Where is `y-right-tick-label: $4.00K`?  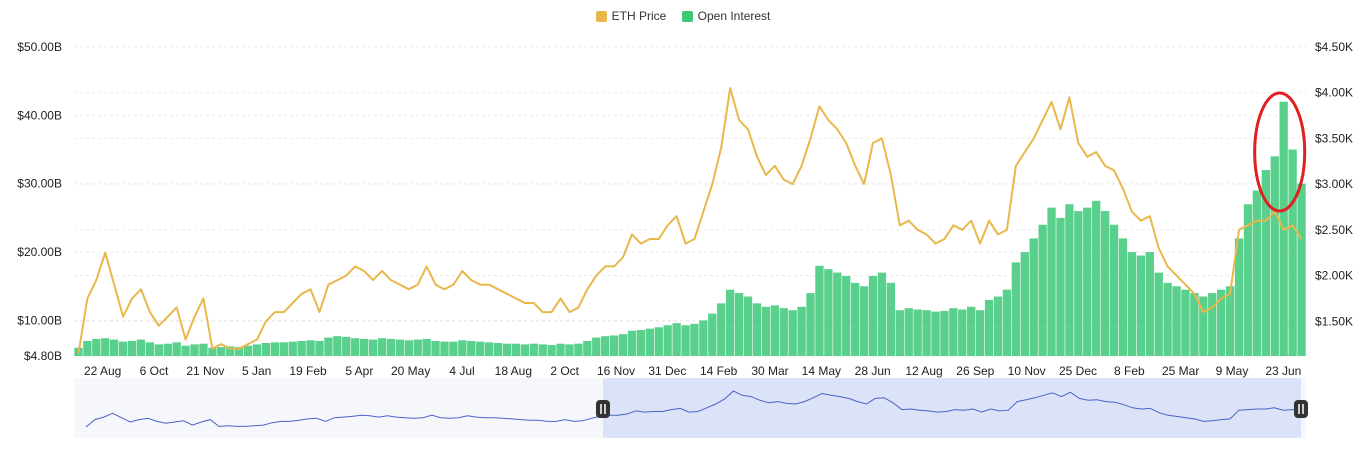
y-right-tick-label: $4.00K is located at coordinates (1334, 93).